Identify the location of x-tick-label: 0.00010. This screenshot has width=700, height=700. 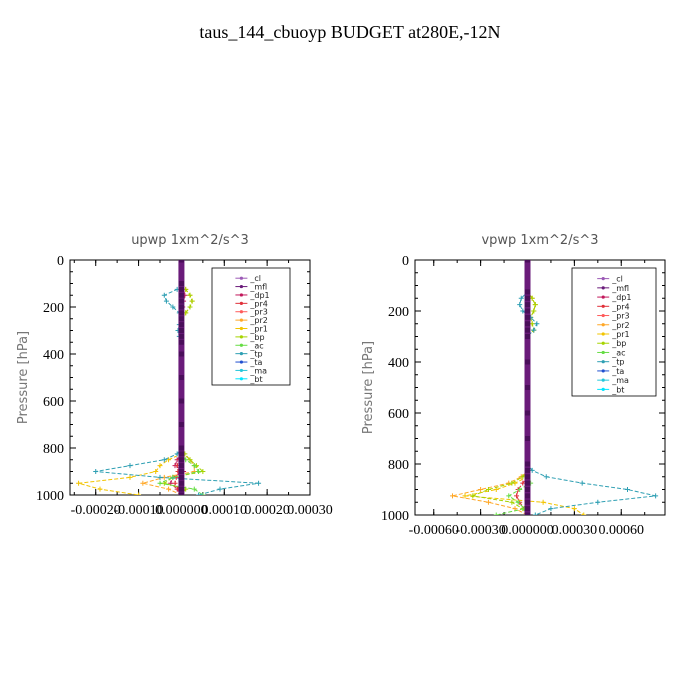
(225, 510).